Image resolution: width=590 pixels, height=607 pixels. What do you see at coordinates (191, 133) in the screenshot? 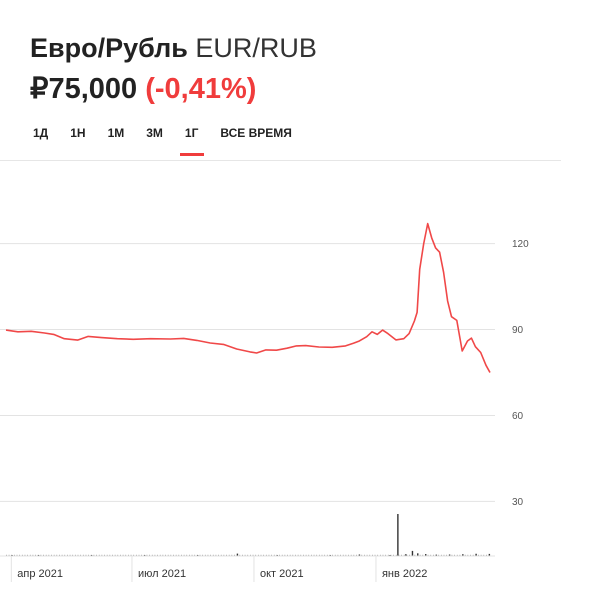
I see `tab-1y: 1Г` at bounding box center [191, 133].